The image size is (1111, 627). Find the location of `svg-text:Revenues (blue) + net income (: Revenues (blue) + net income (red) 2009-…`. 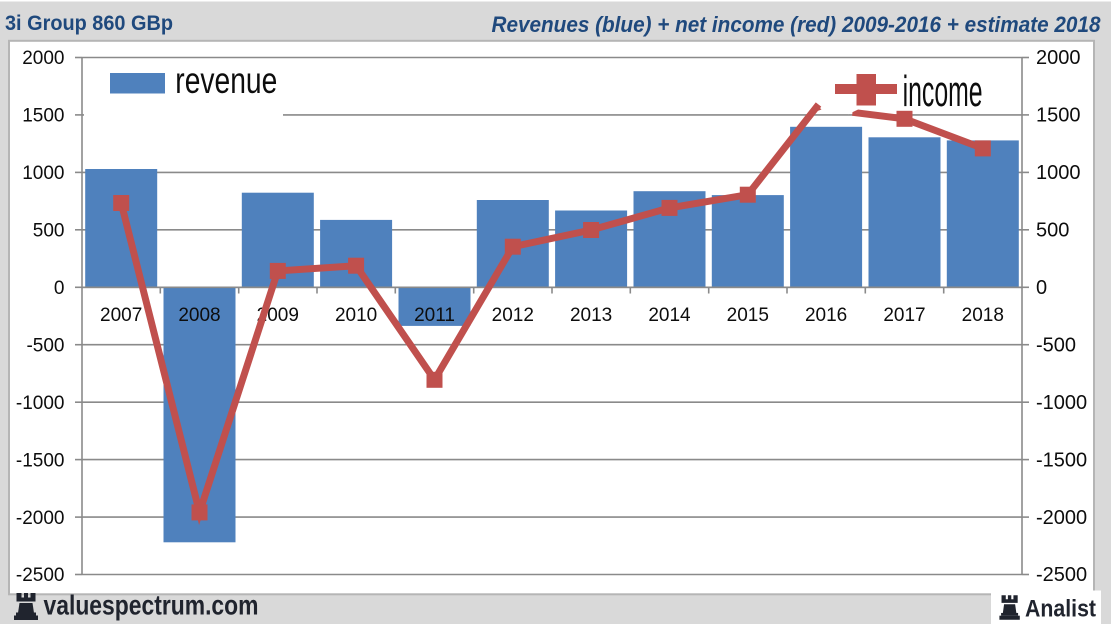

svg-text:Revenues (blue) + net income (: Revenues (blue) + net income (red) 2009-… is located at coordinates (797, 24).